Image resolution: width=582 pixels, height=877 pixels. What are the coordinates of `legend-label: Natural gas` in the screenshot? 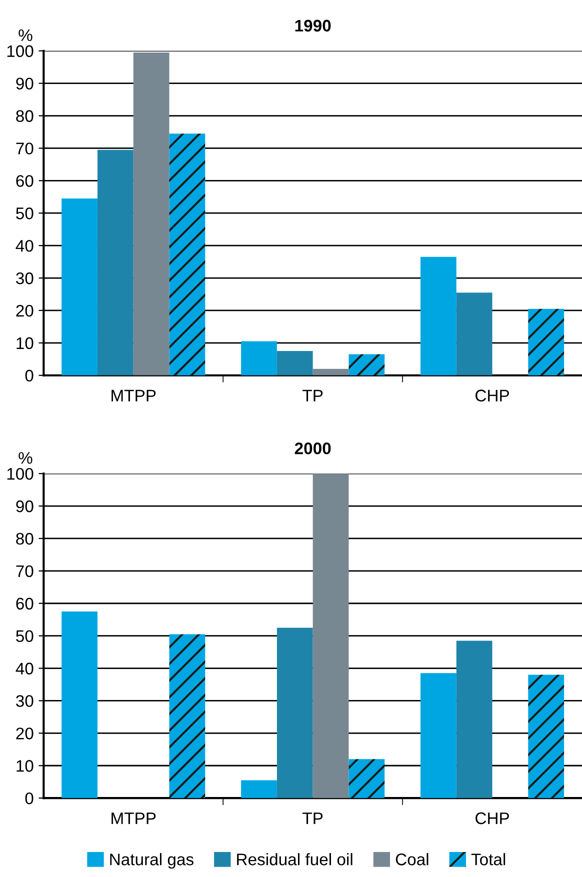 It's located at (152, 861).